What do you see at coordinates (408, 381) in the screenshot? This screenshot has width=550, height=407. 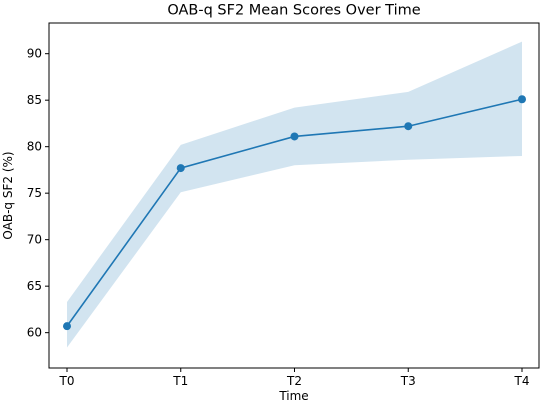 I see `x-tick-label: T3` at bounding box center [408, 381].